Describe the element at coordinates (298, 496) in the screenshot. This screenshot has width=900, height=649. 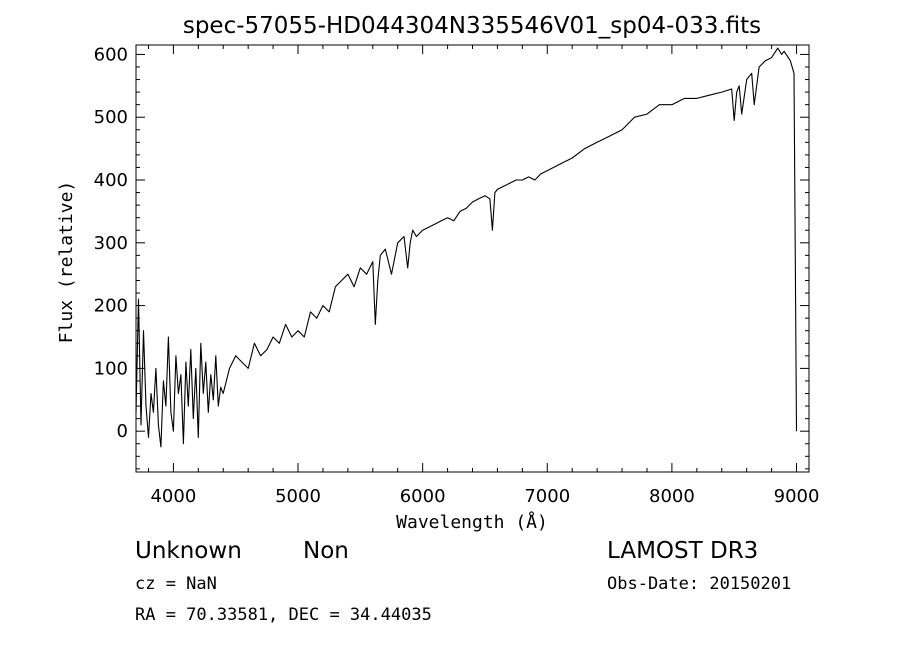
I see `x-tick-label: 5000` at that location.